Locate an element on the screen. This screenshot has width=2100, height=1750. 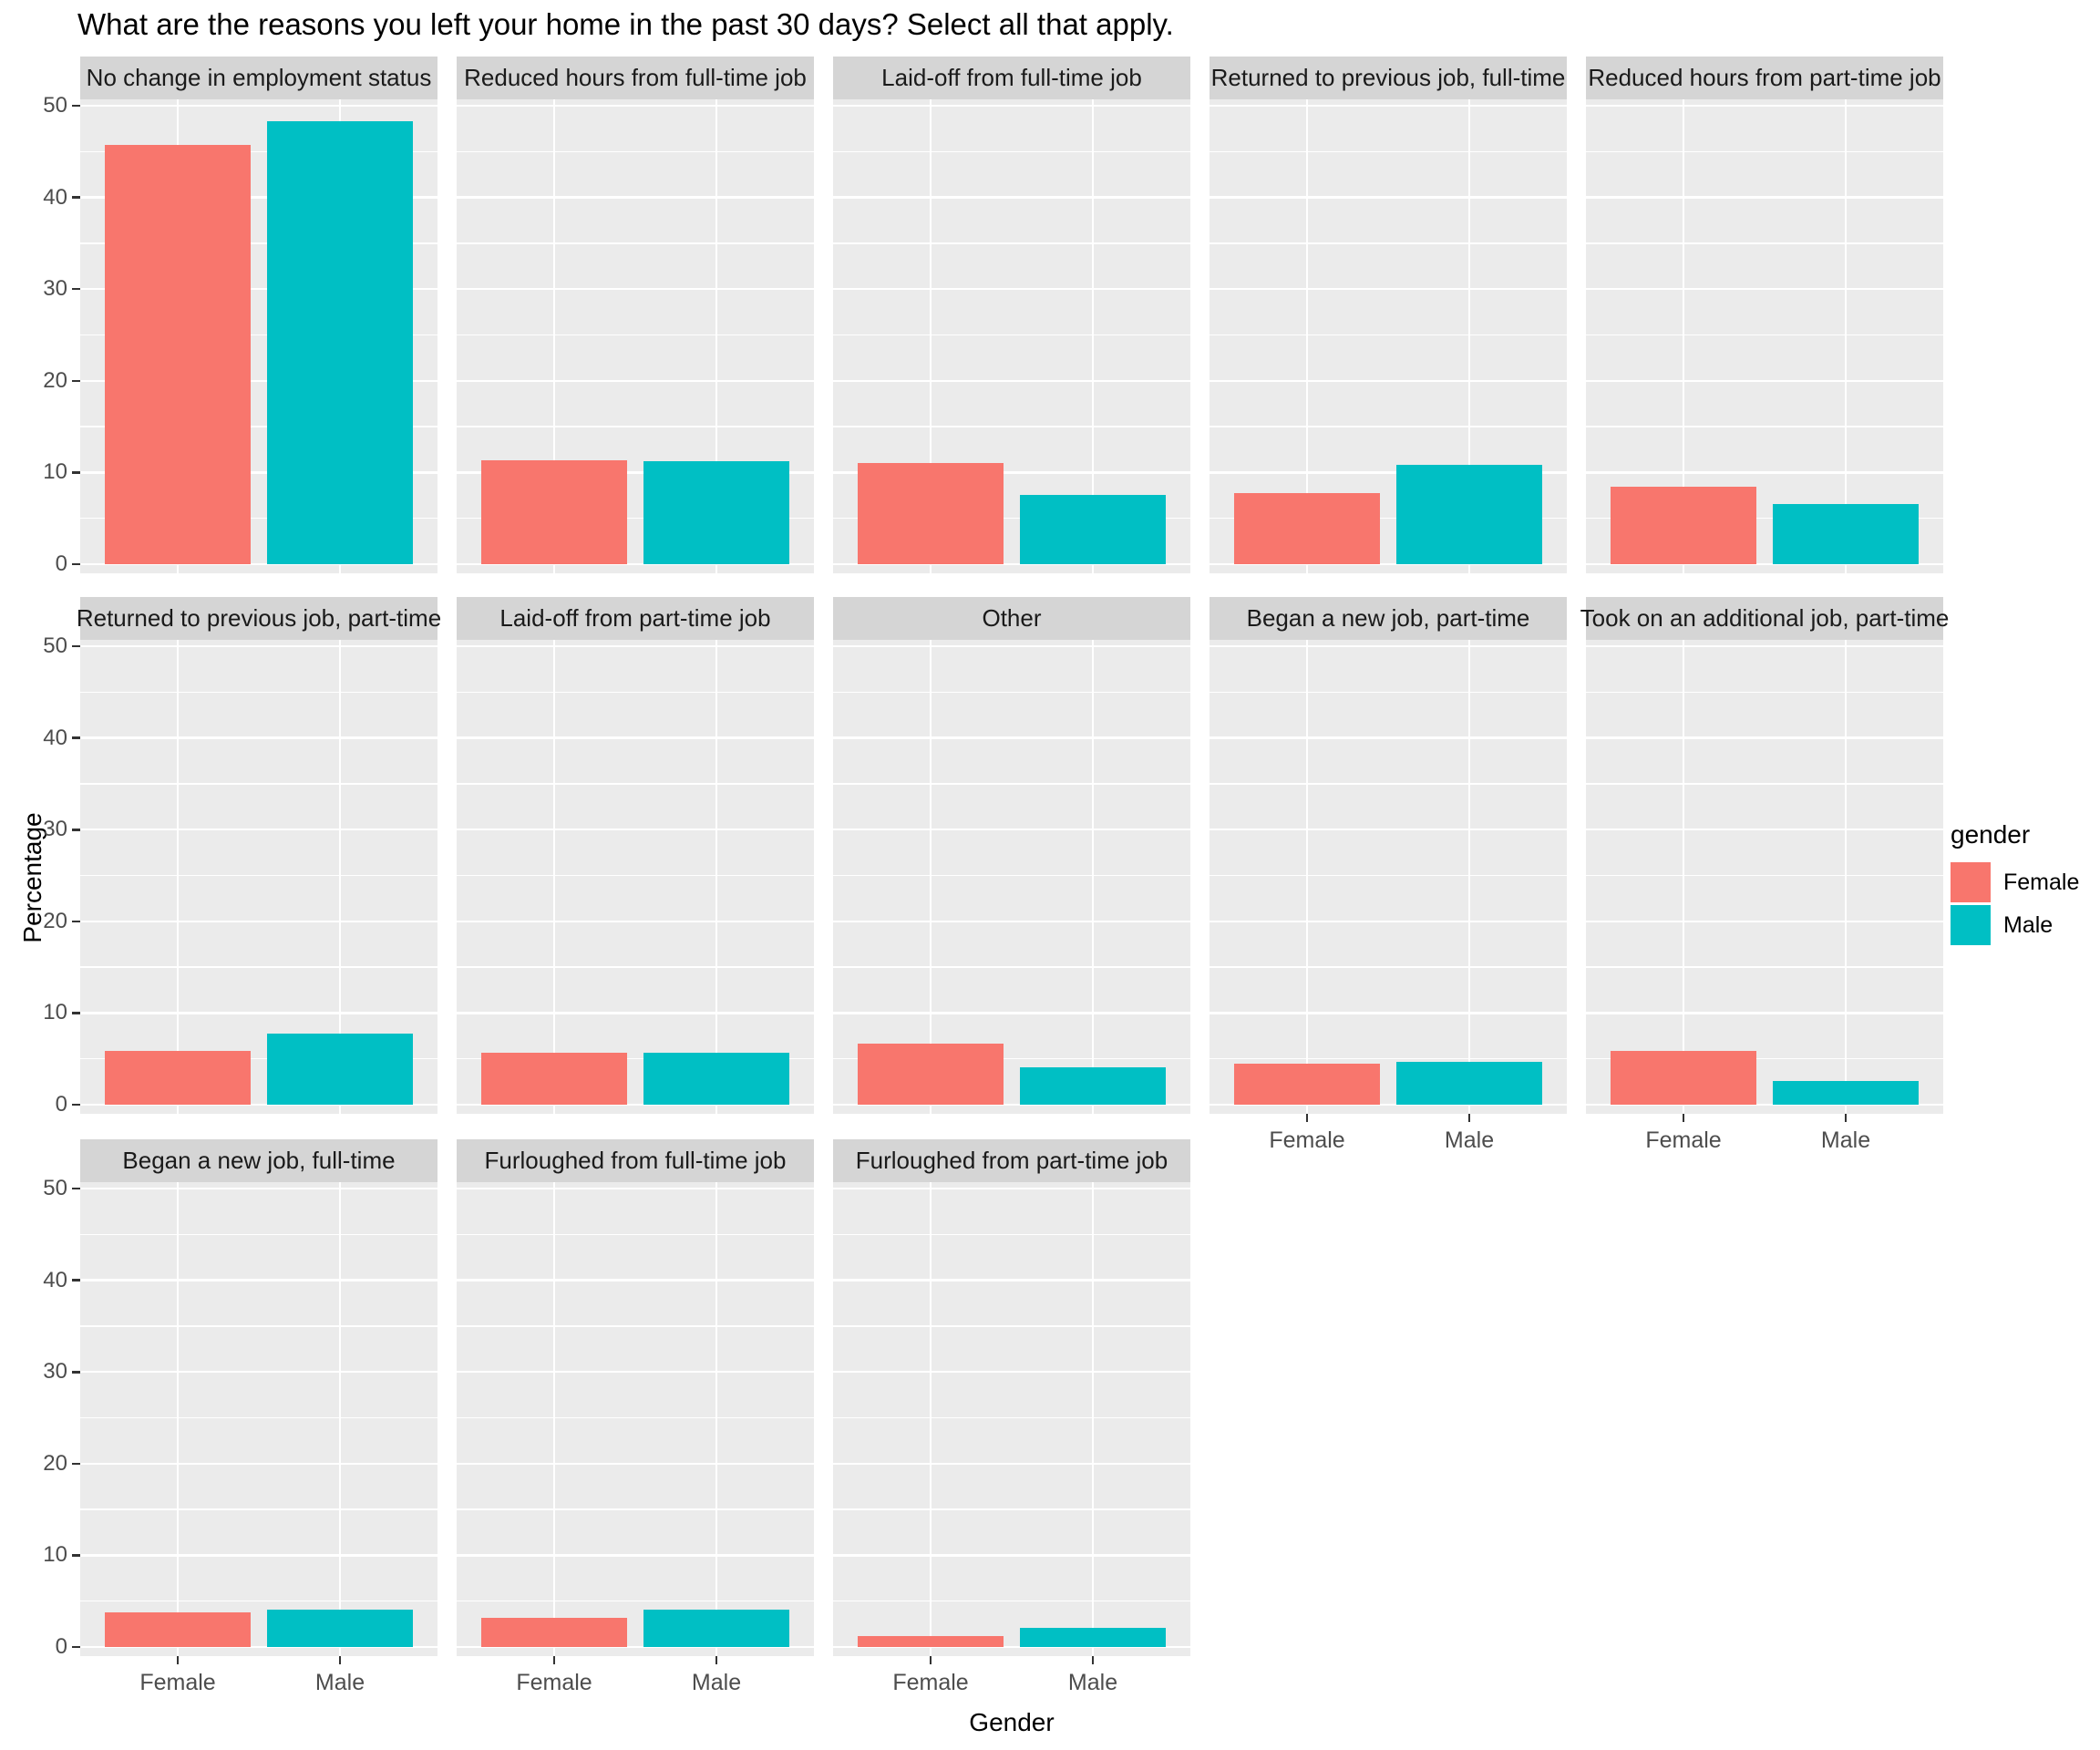
y-tick-label: 40 is located at coordinates (55, 1279).